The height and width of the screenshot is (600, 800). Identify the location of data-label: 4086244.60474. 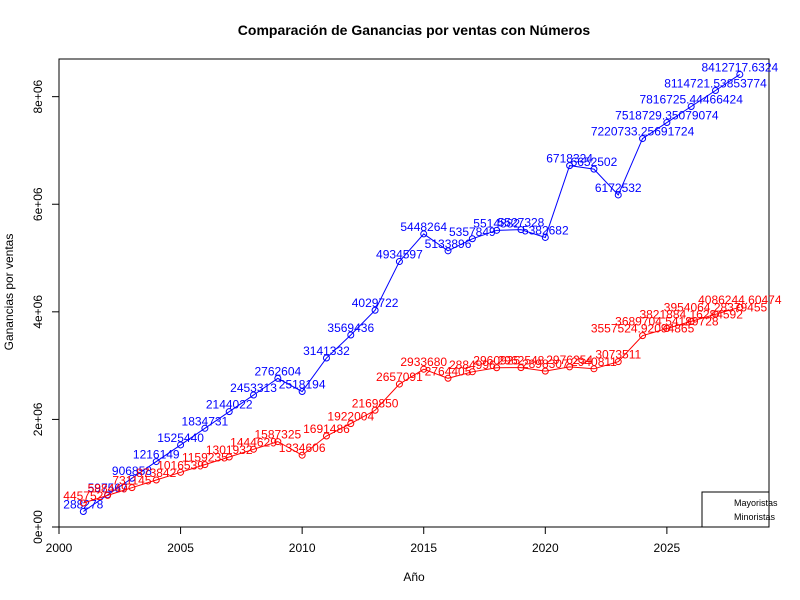
(740, 300).